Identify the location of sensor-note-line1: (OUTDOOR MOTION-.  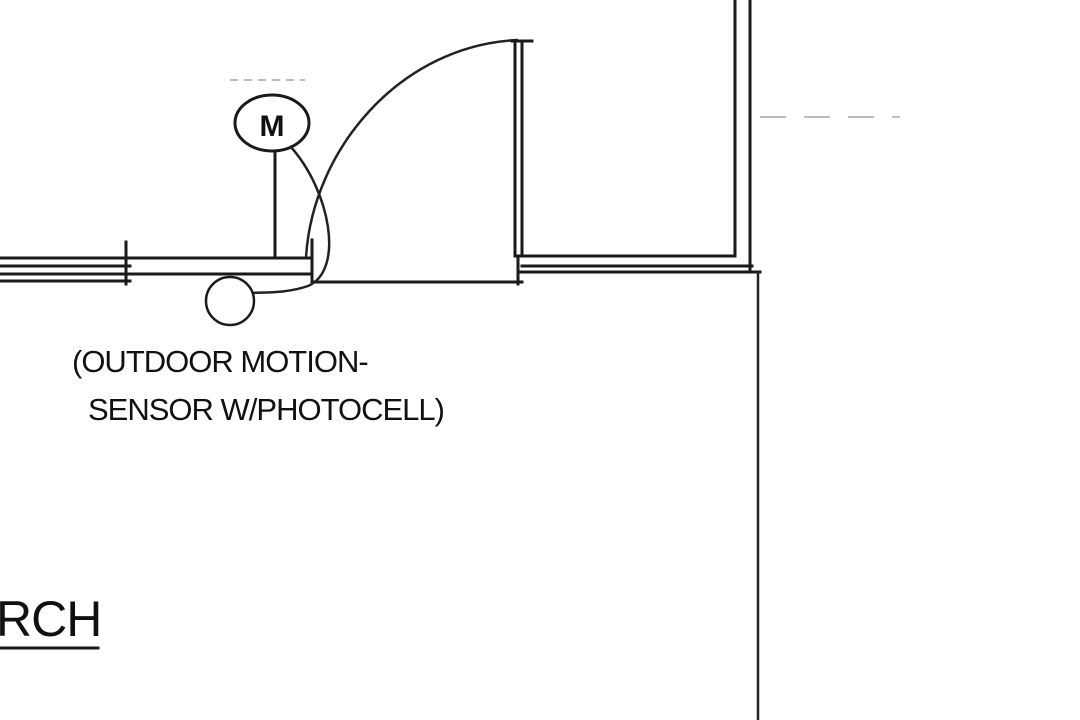
(220, 361).